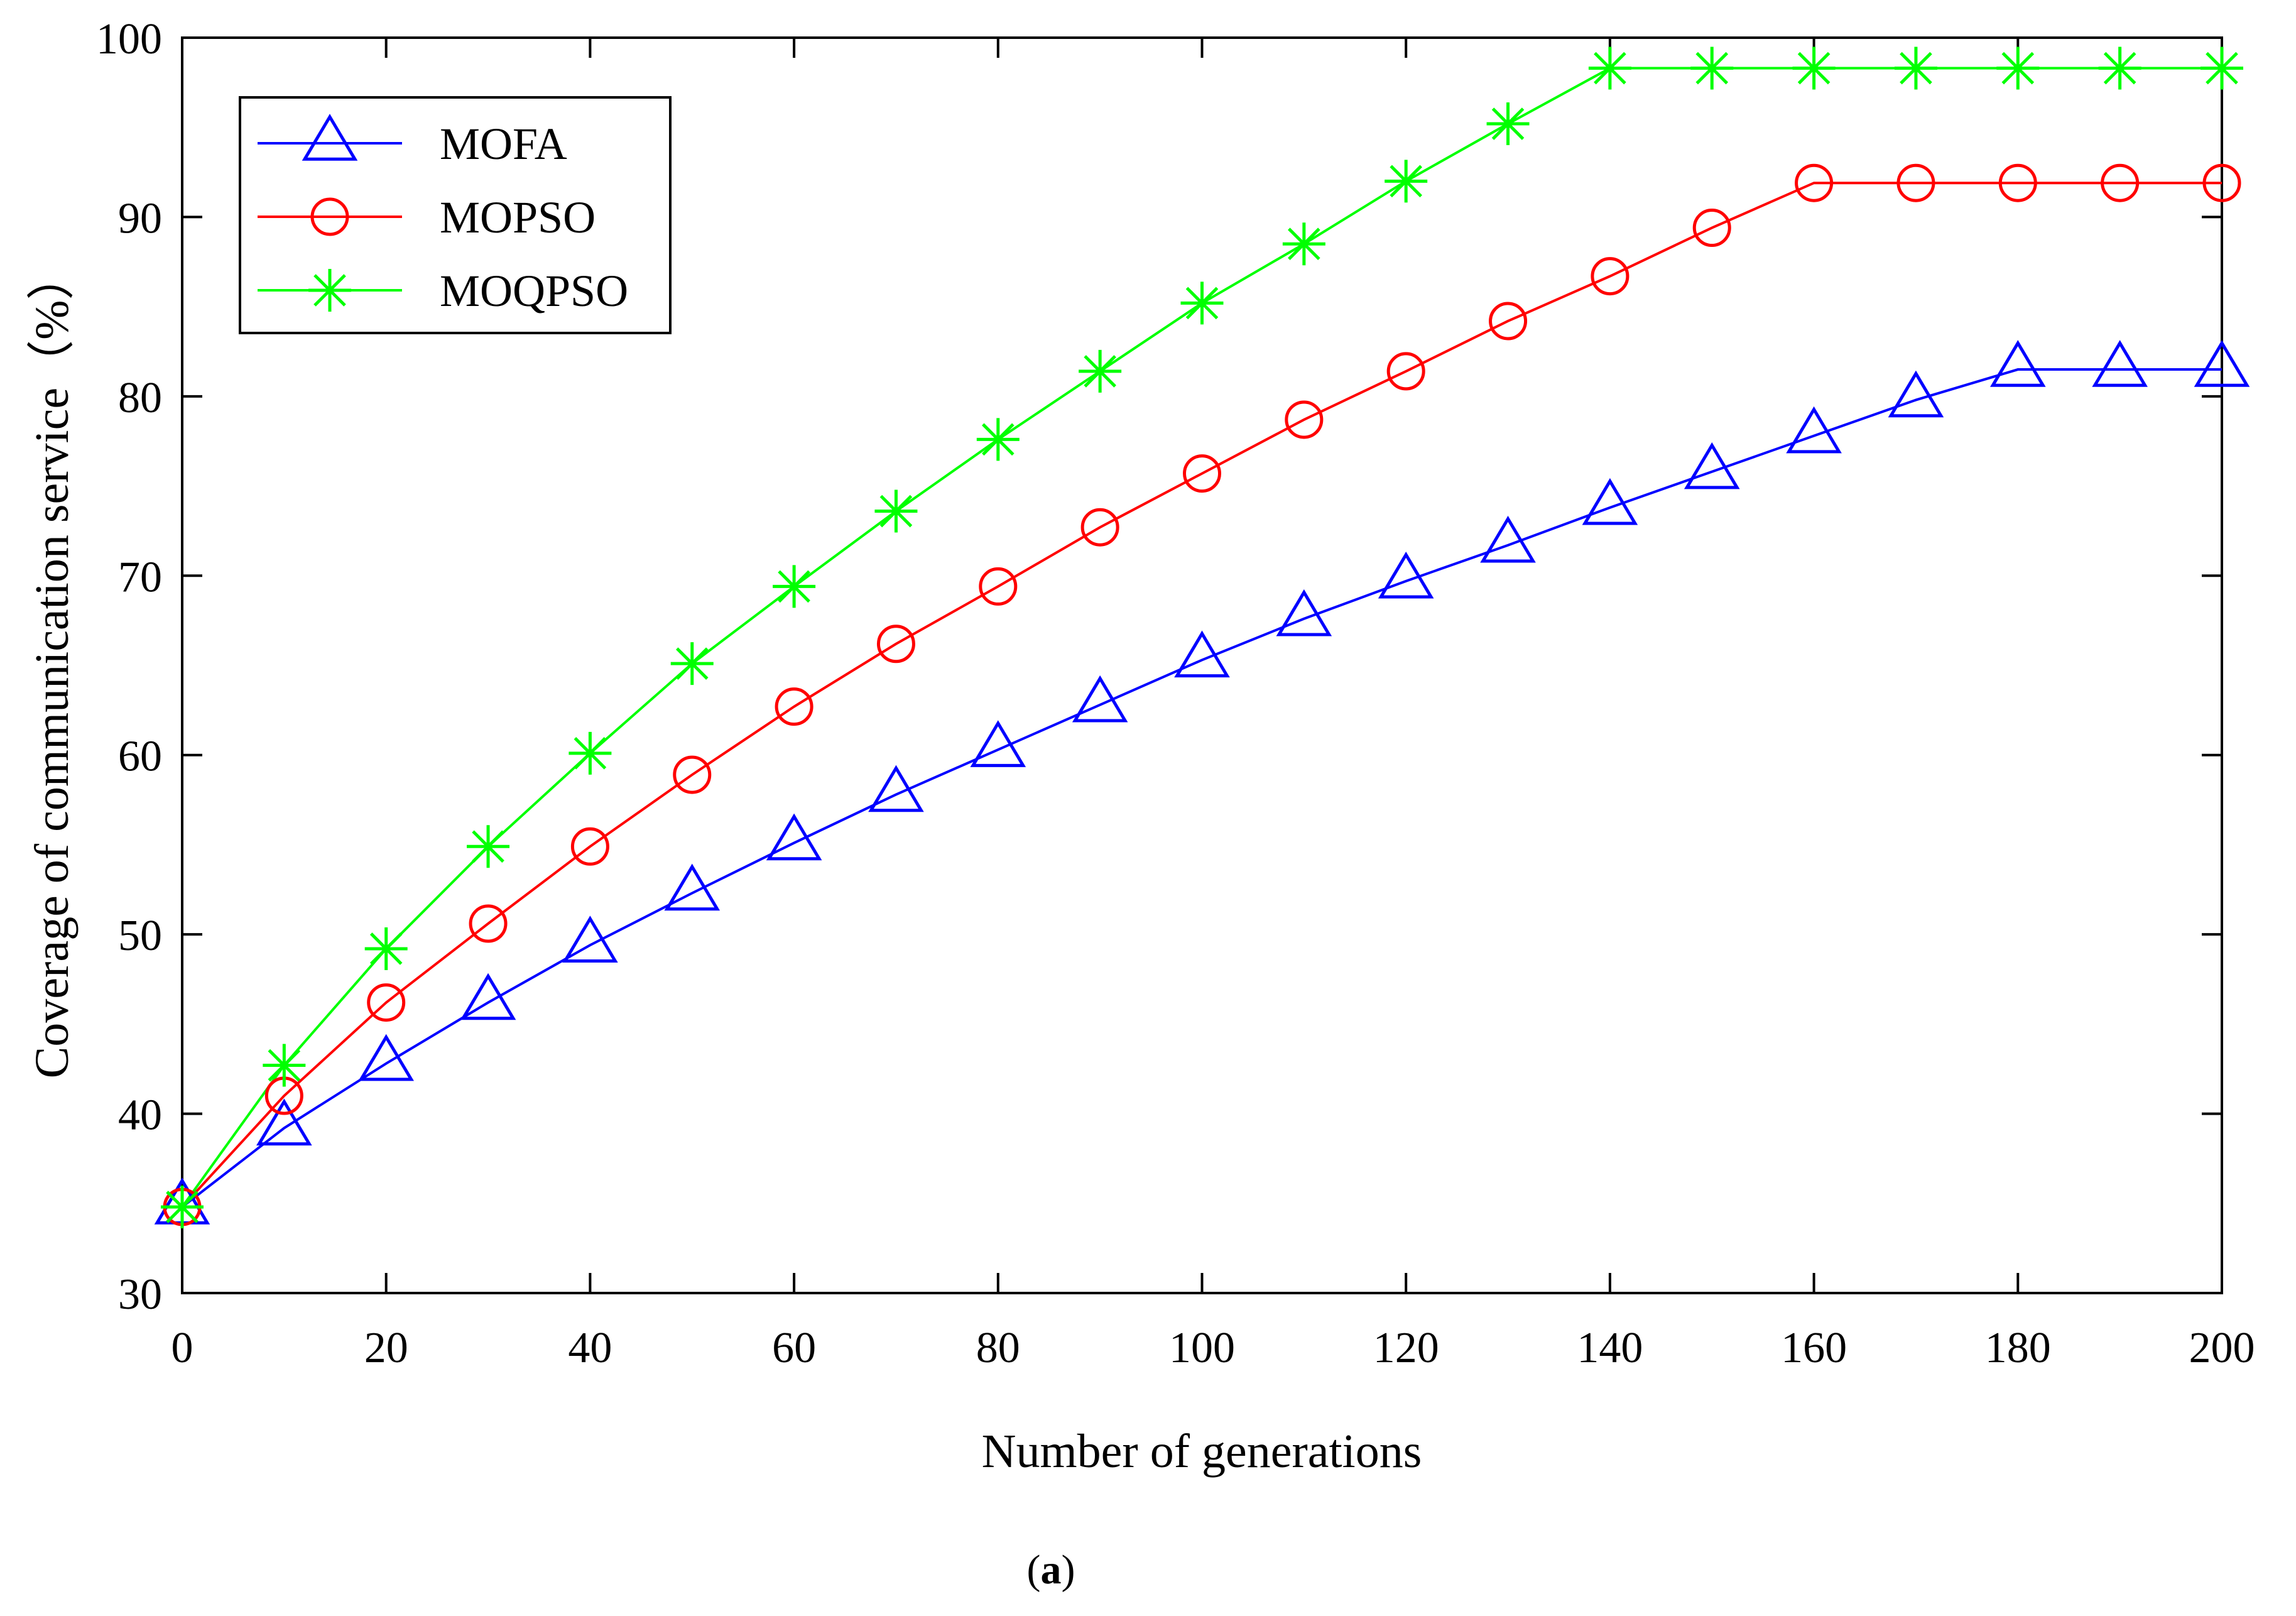 The height and width of the screenshot is (1616, 2296). What do you see at coordinates (1202, 1452) in the screenshot?
I see `x-axis-title: Number of generations` at bounding box center [1202, 1452].